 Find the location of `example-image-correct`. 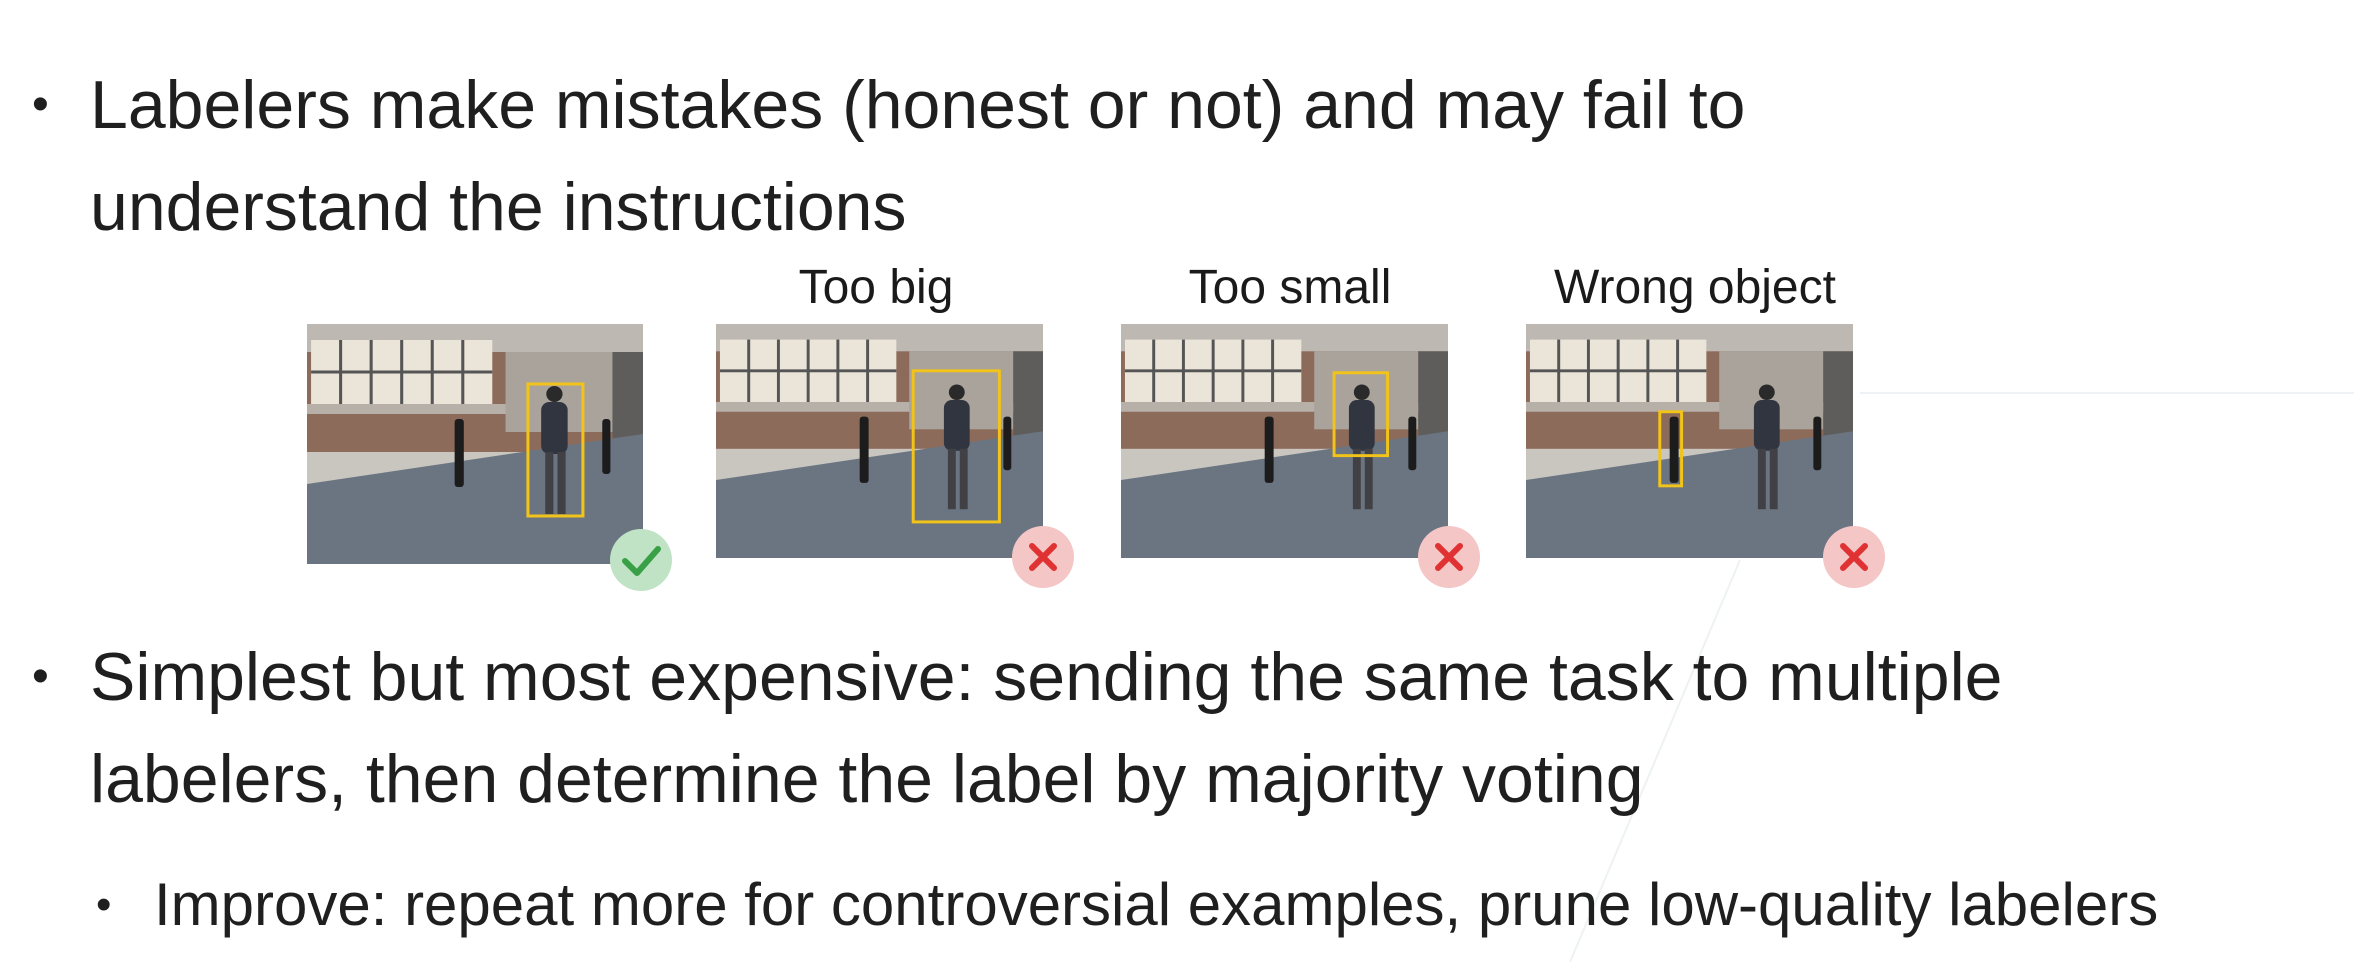

example-image-correct is located at coordinates (475, 444).